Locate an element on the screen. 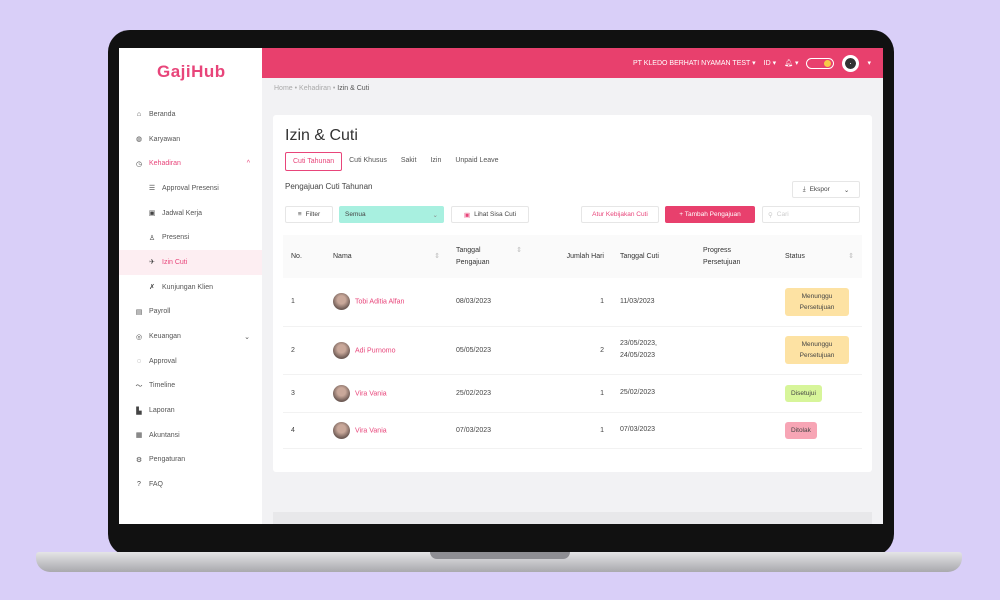  col-tanggal-pengajuan-label: Tanggal Pengajuan is located at coordinates (473, 256).